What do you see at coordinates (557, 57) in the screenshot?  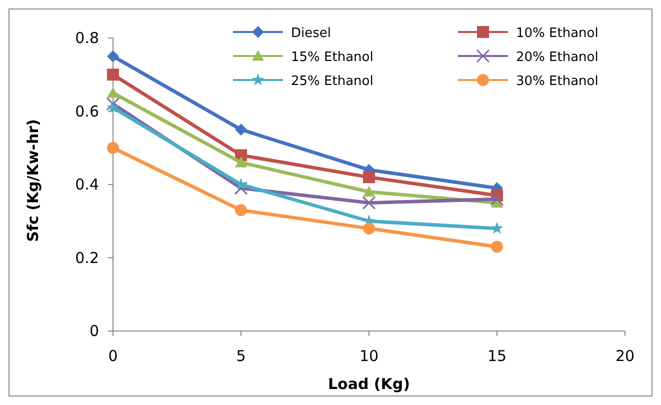 I see `legend-label: 20% Ethanol` at bounding box center [557, 57].